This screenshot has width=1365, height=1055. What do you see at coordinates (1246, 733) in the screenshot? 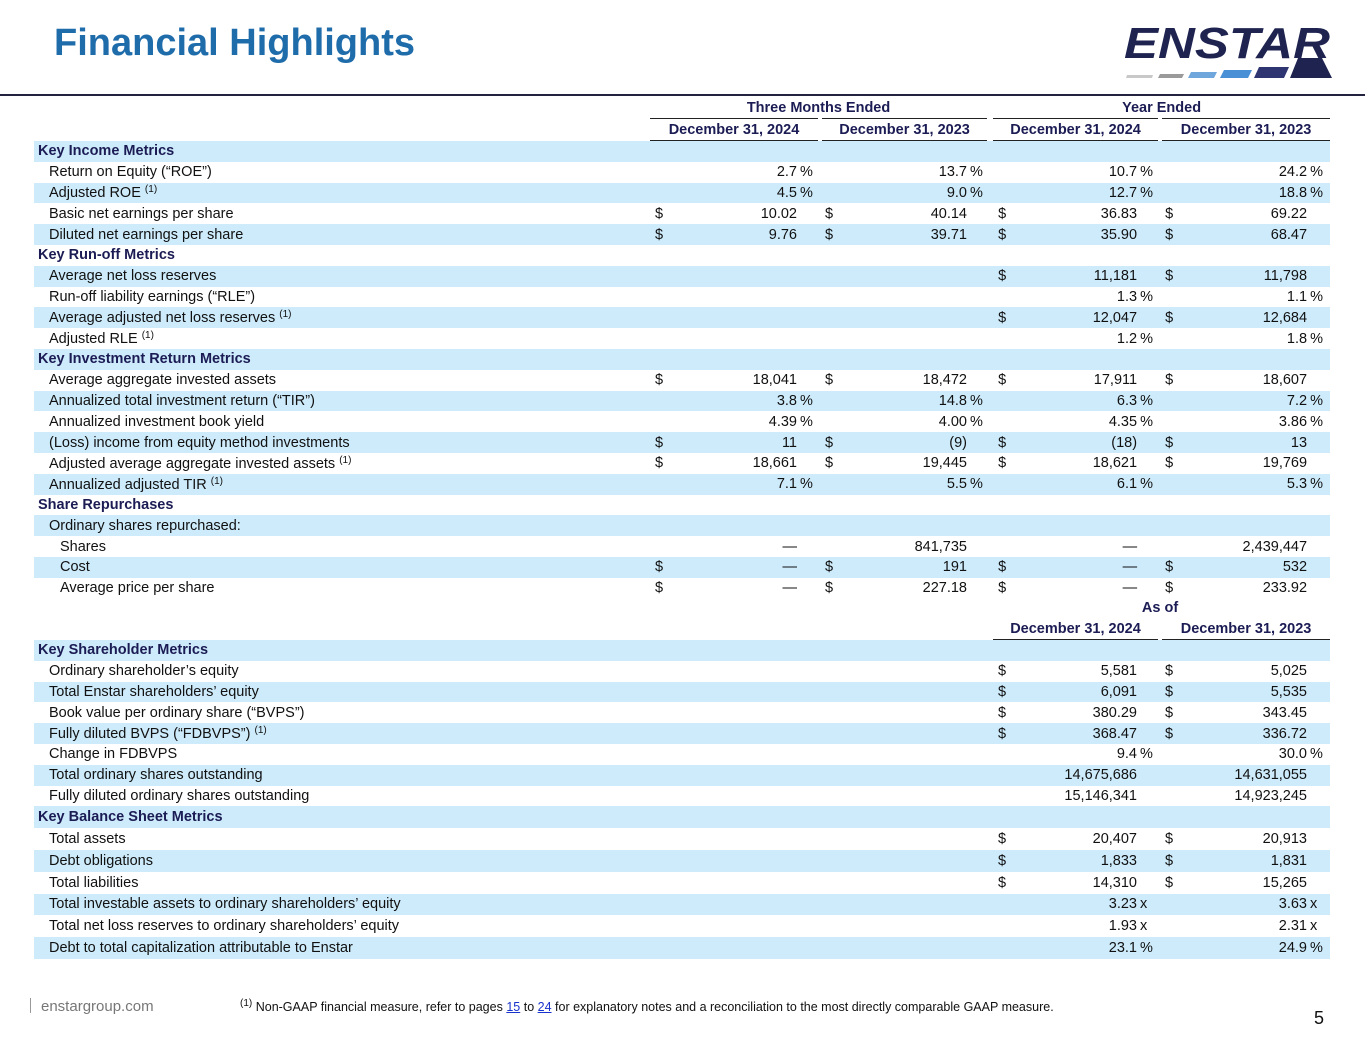
I see `cell-value: 336.72` at bounding box center [1246, 733].